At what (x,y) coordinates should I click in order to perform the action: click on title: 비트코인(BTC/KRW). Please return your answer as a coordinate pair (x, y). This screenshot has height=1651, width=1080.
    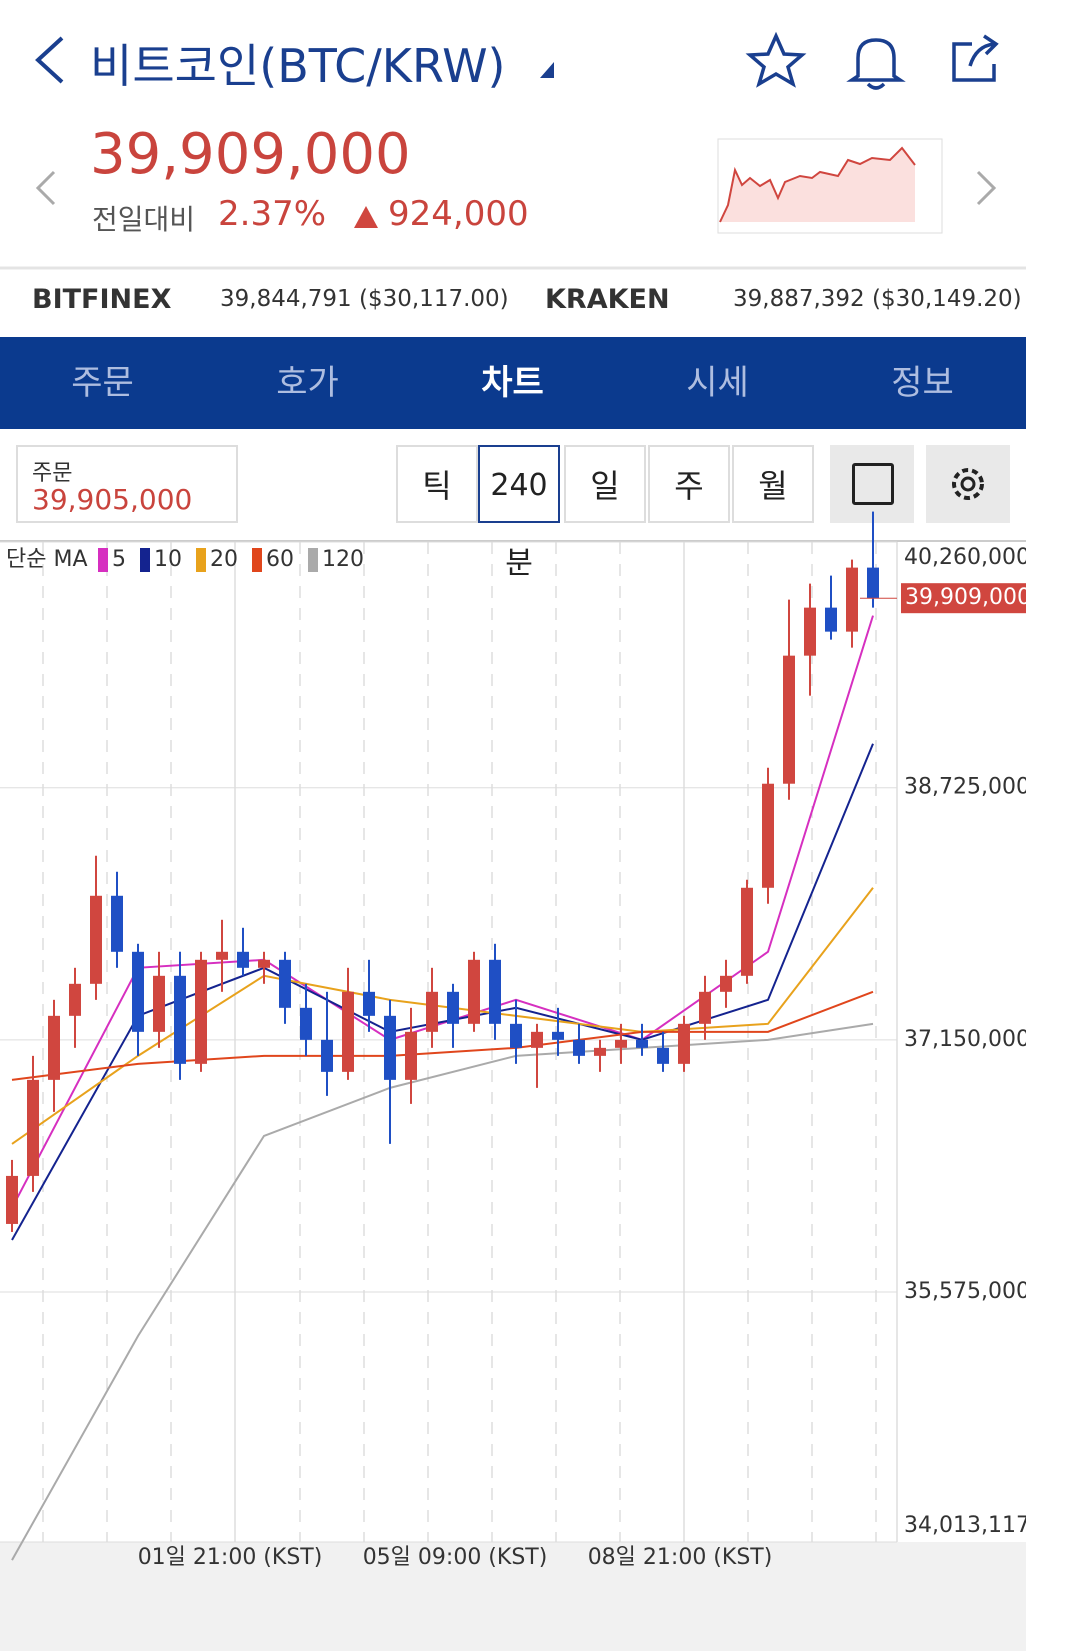
    Looking at the image, I should click on (298, 66).